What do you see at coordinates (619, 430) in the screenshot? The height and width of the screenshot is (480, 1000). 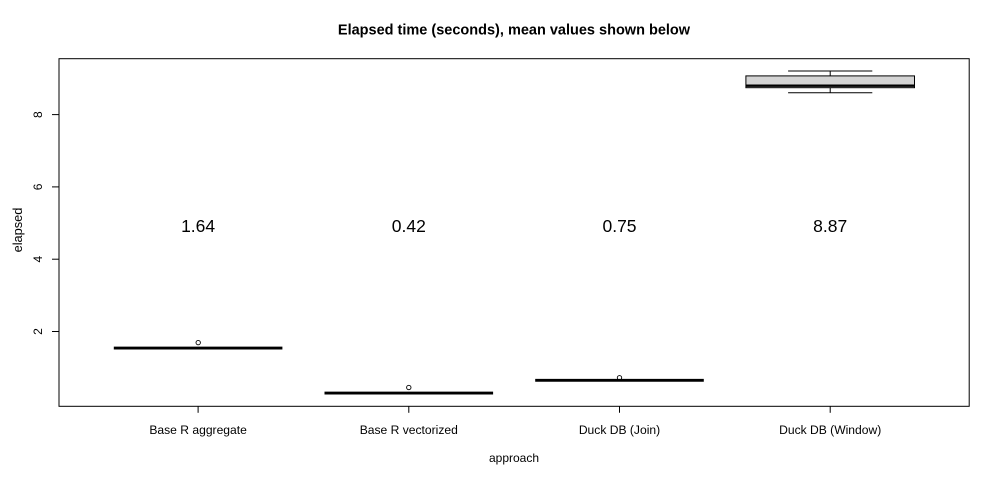 I see `svg-text: Duck DB (Join)` at bounding box center [619, 430].